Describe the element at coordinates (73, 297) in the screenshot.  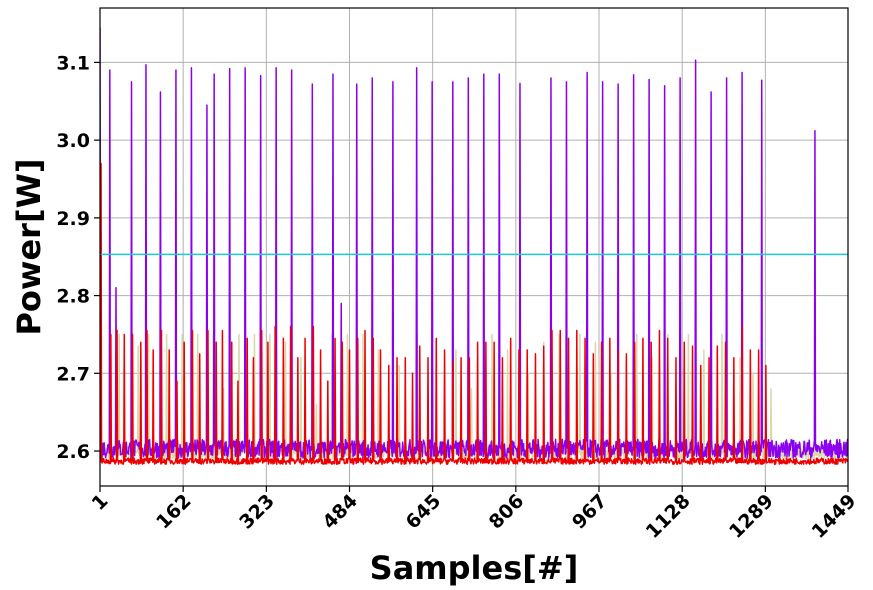
I see `y-tick-label-2: 2.8` at that location.